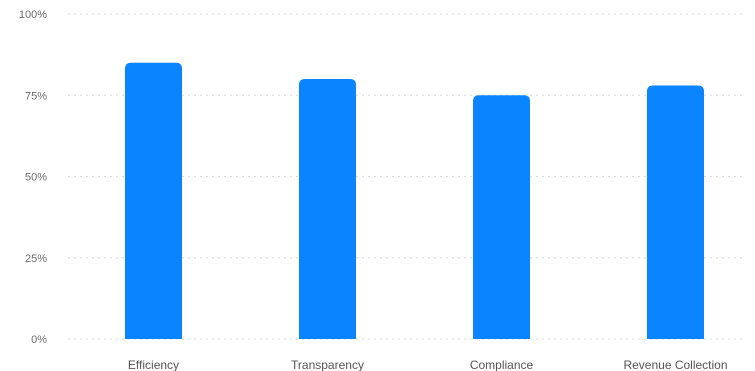 Image resolution: width=755 pixels, height=371 pixels. I want to click on y-axis-tick-labels: 0% 25% 50% 75% 100%, so click(33, 177).